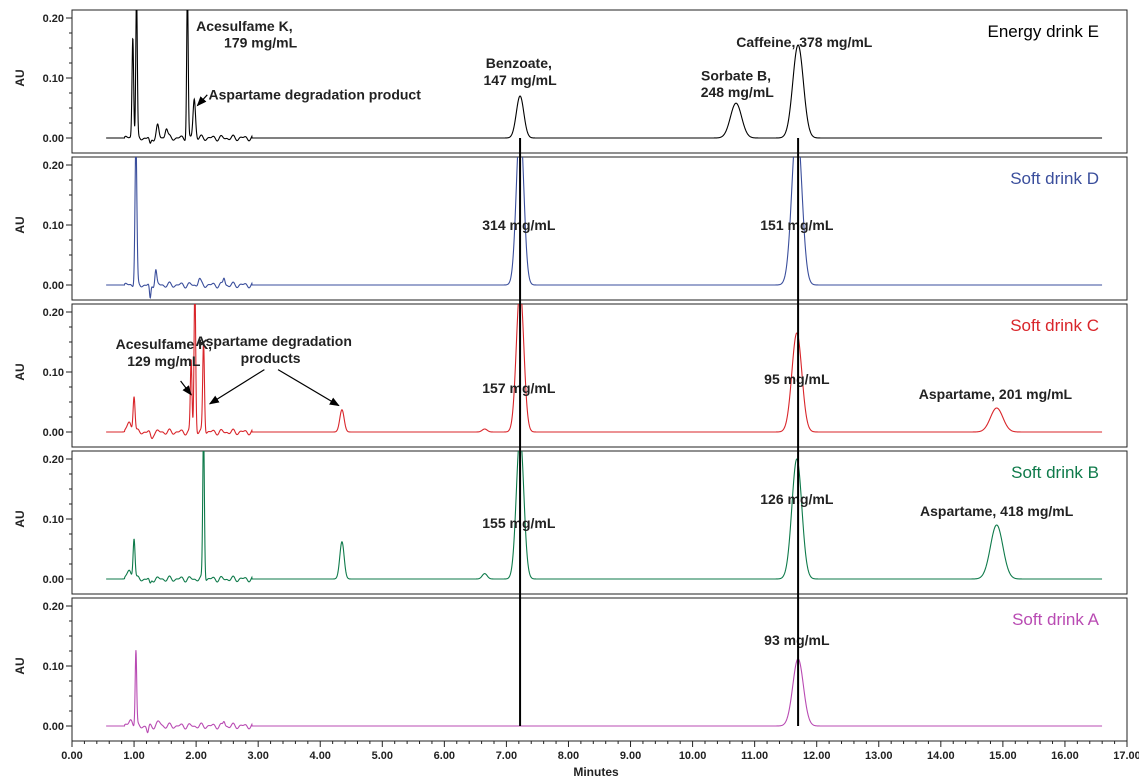  What do you see at coordinates (164, 361) in the screenshot?
I see `peak-annotation: 129 mg/mL` at bounding box center [164, 361].